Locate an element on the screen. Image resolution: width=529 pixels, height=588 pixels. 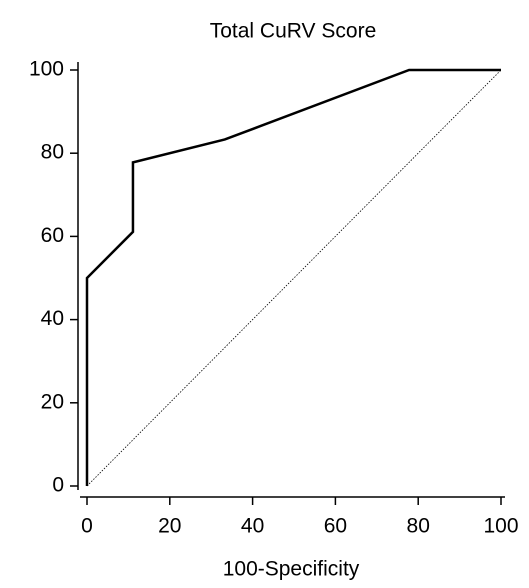
y-tick-label: 0 is located at coordinates (58, 485).